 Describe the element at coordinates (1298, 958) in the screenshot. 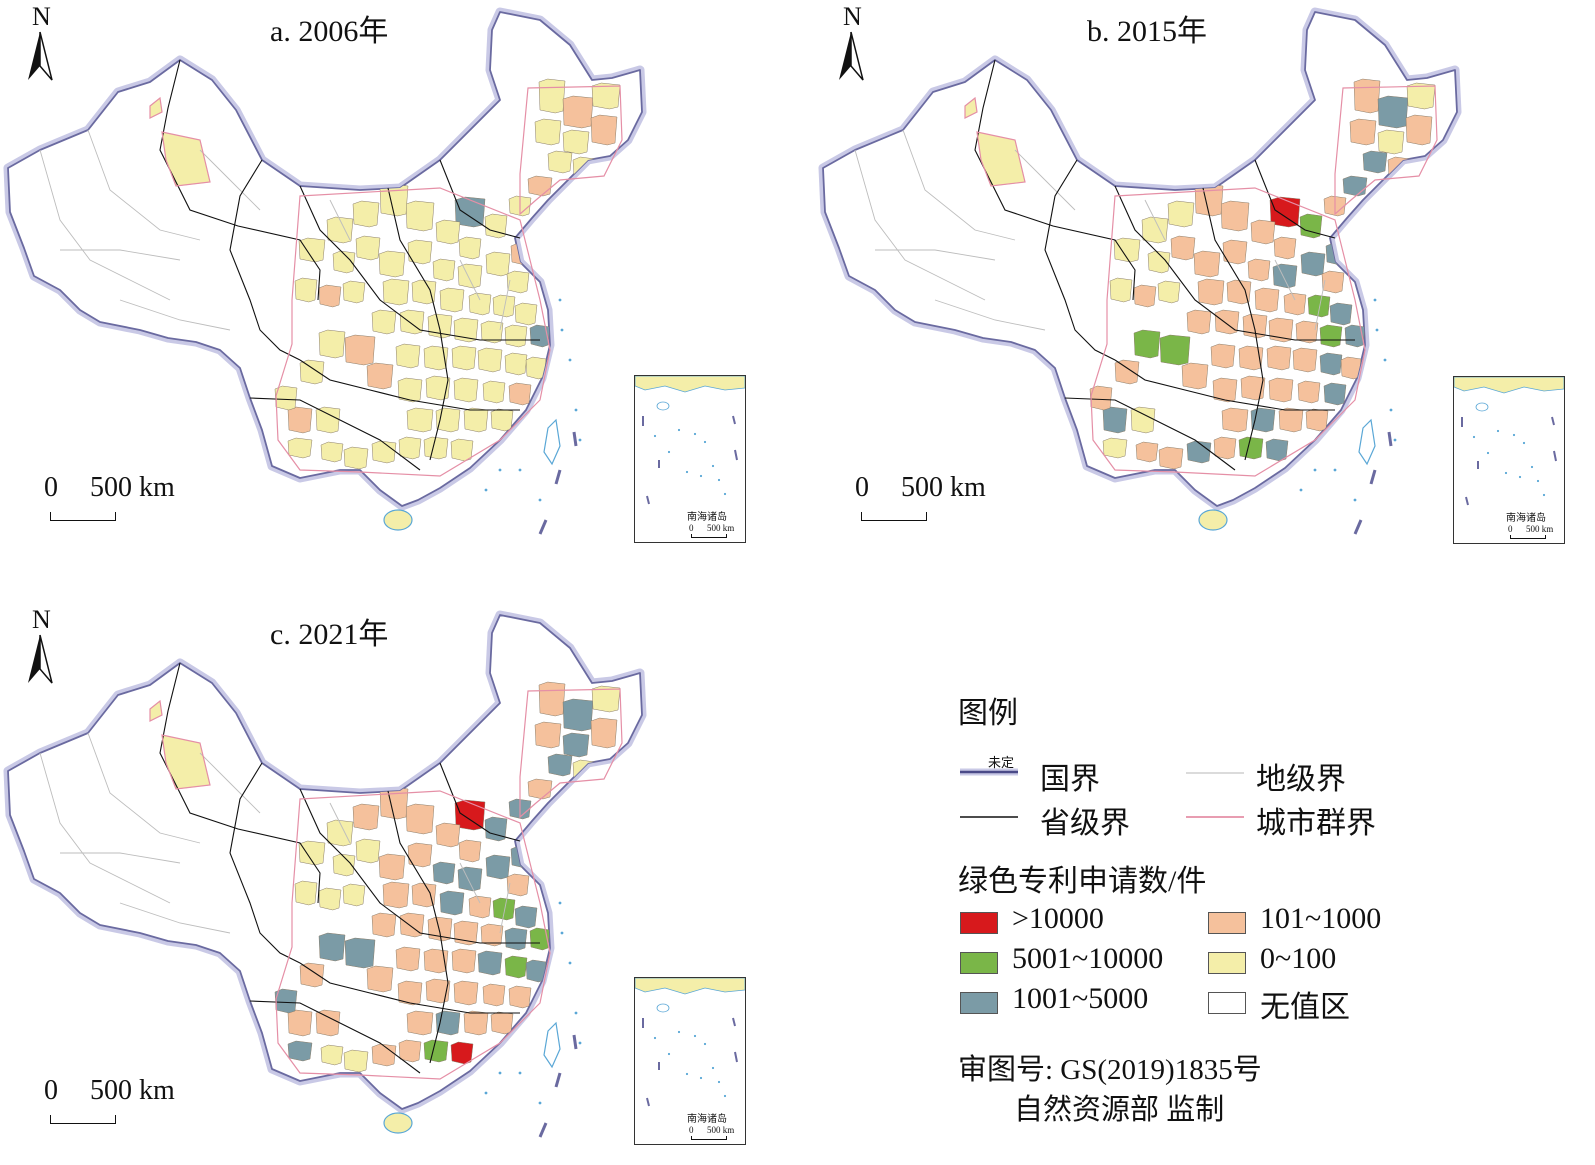

I see `class-label: 0~100` at that location.